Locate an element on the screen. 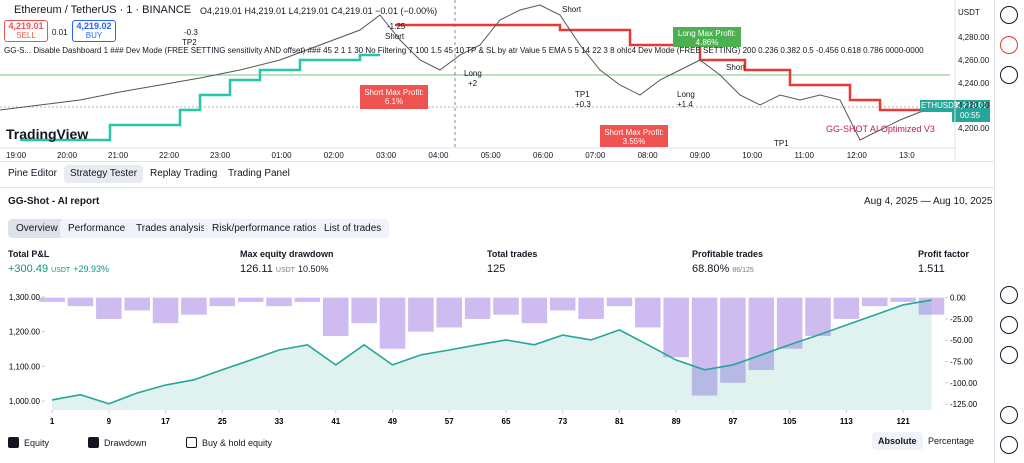  time-label: 22:00 is located at coordinates (169, 155).